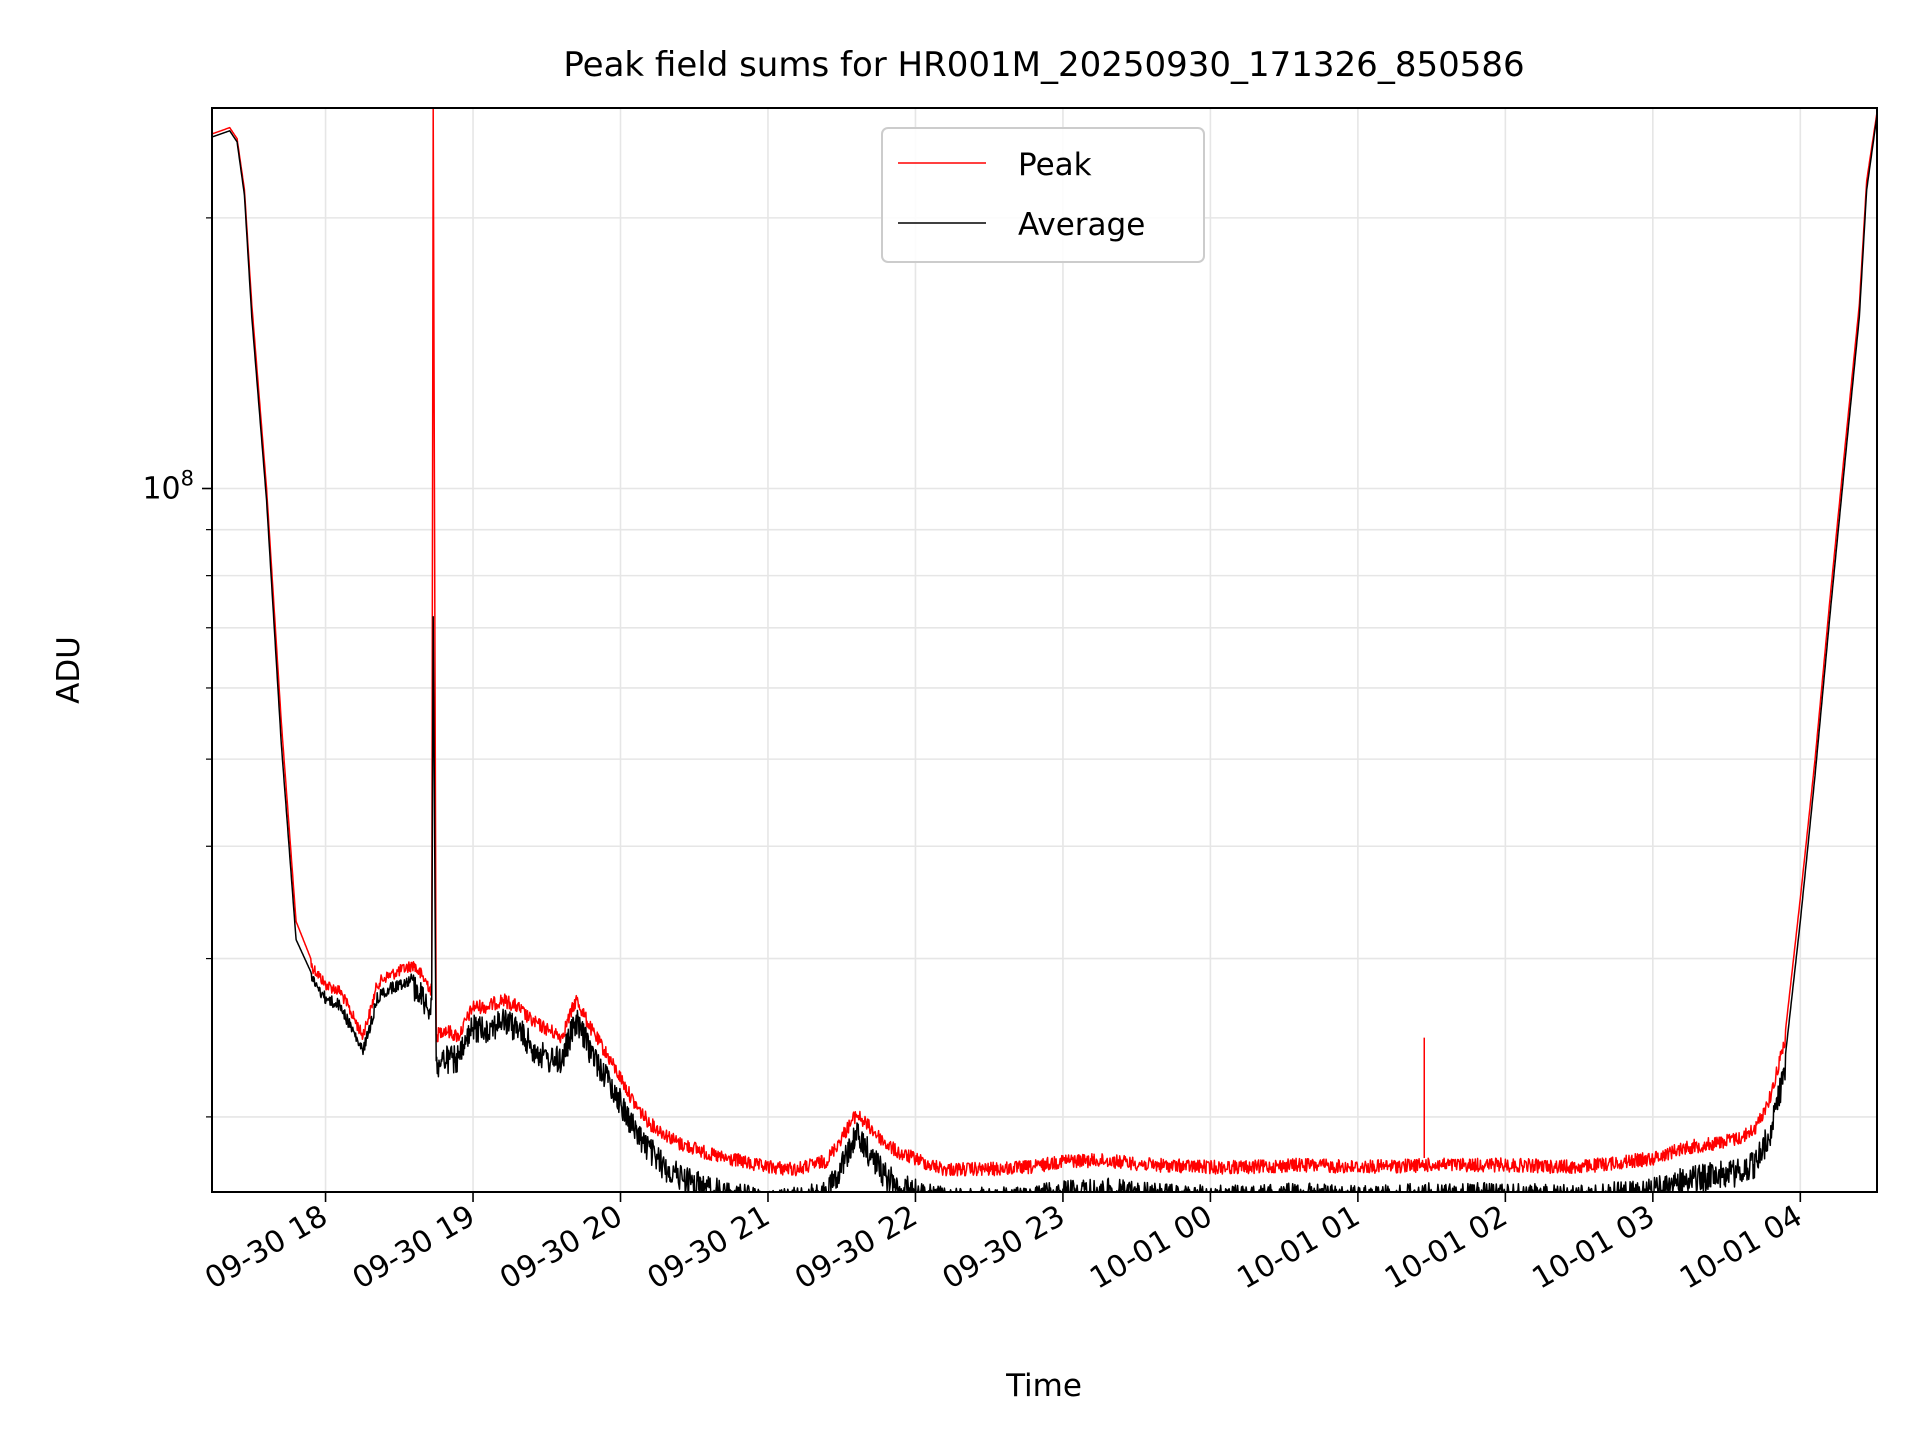  I want to click on legend-box, so click(1043, 195).